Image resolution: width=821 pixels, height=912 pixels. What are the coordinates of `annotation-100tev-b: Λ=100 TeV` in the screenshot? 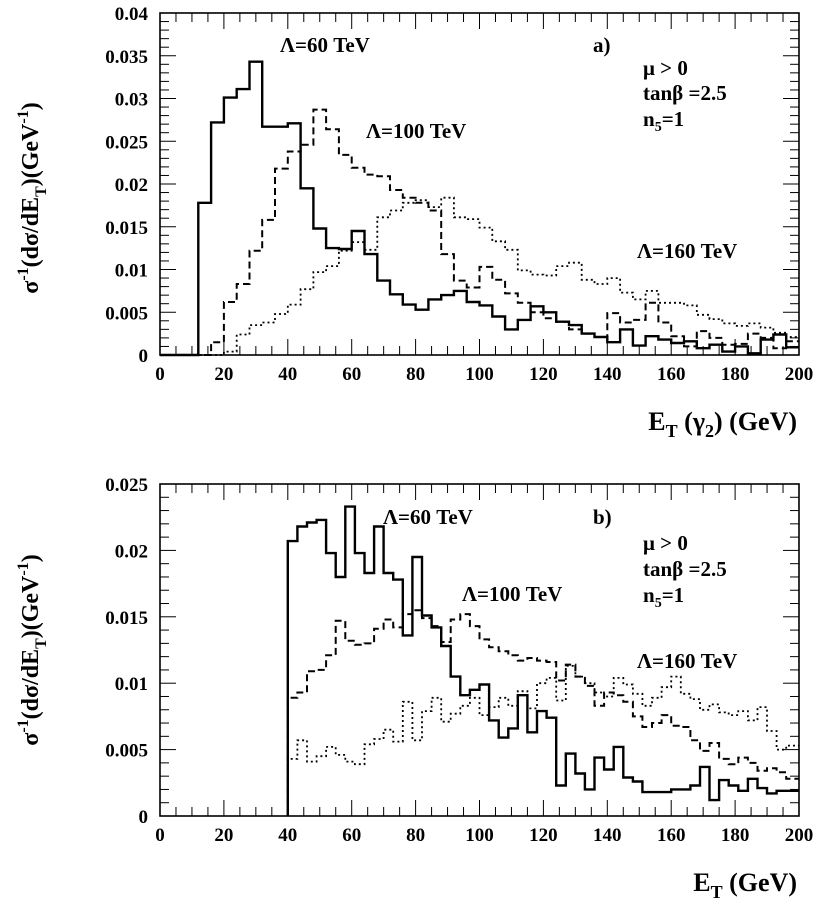 It's located at (512, 594).